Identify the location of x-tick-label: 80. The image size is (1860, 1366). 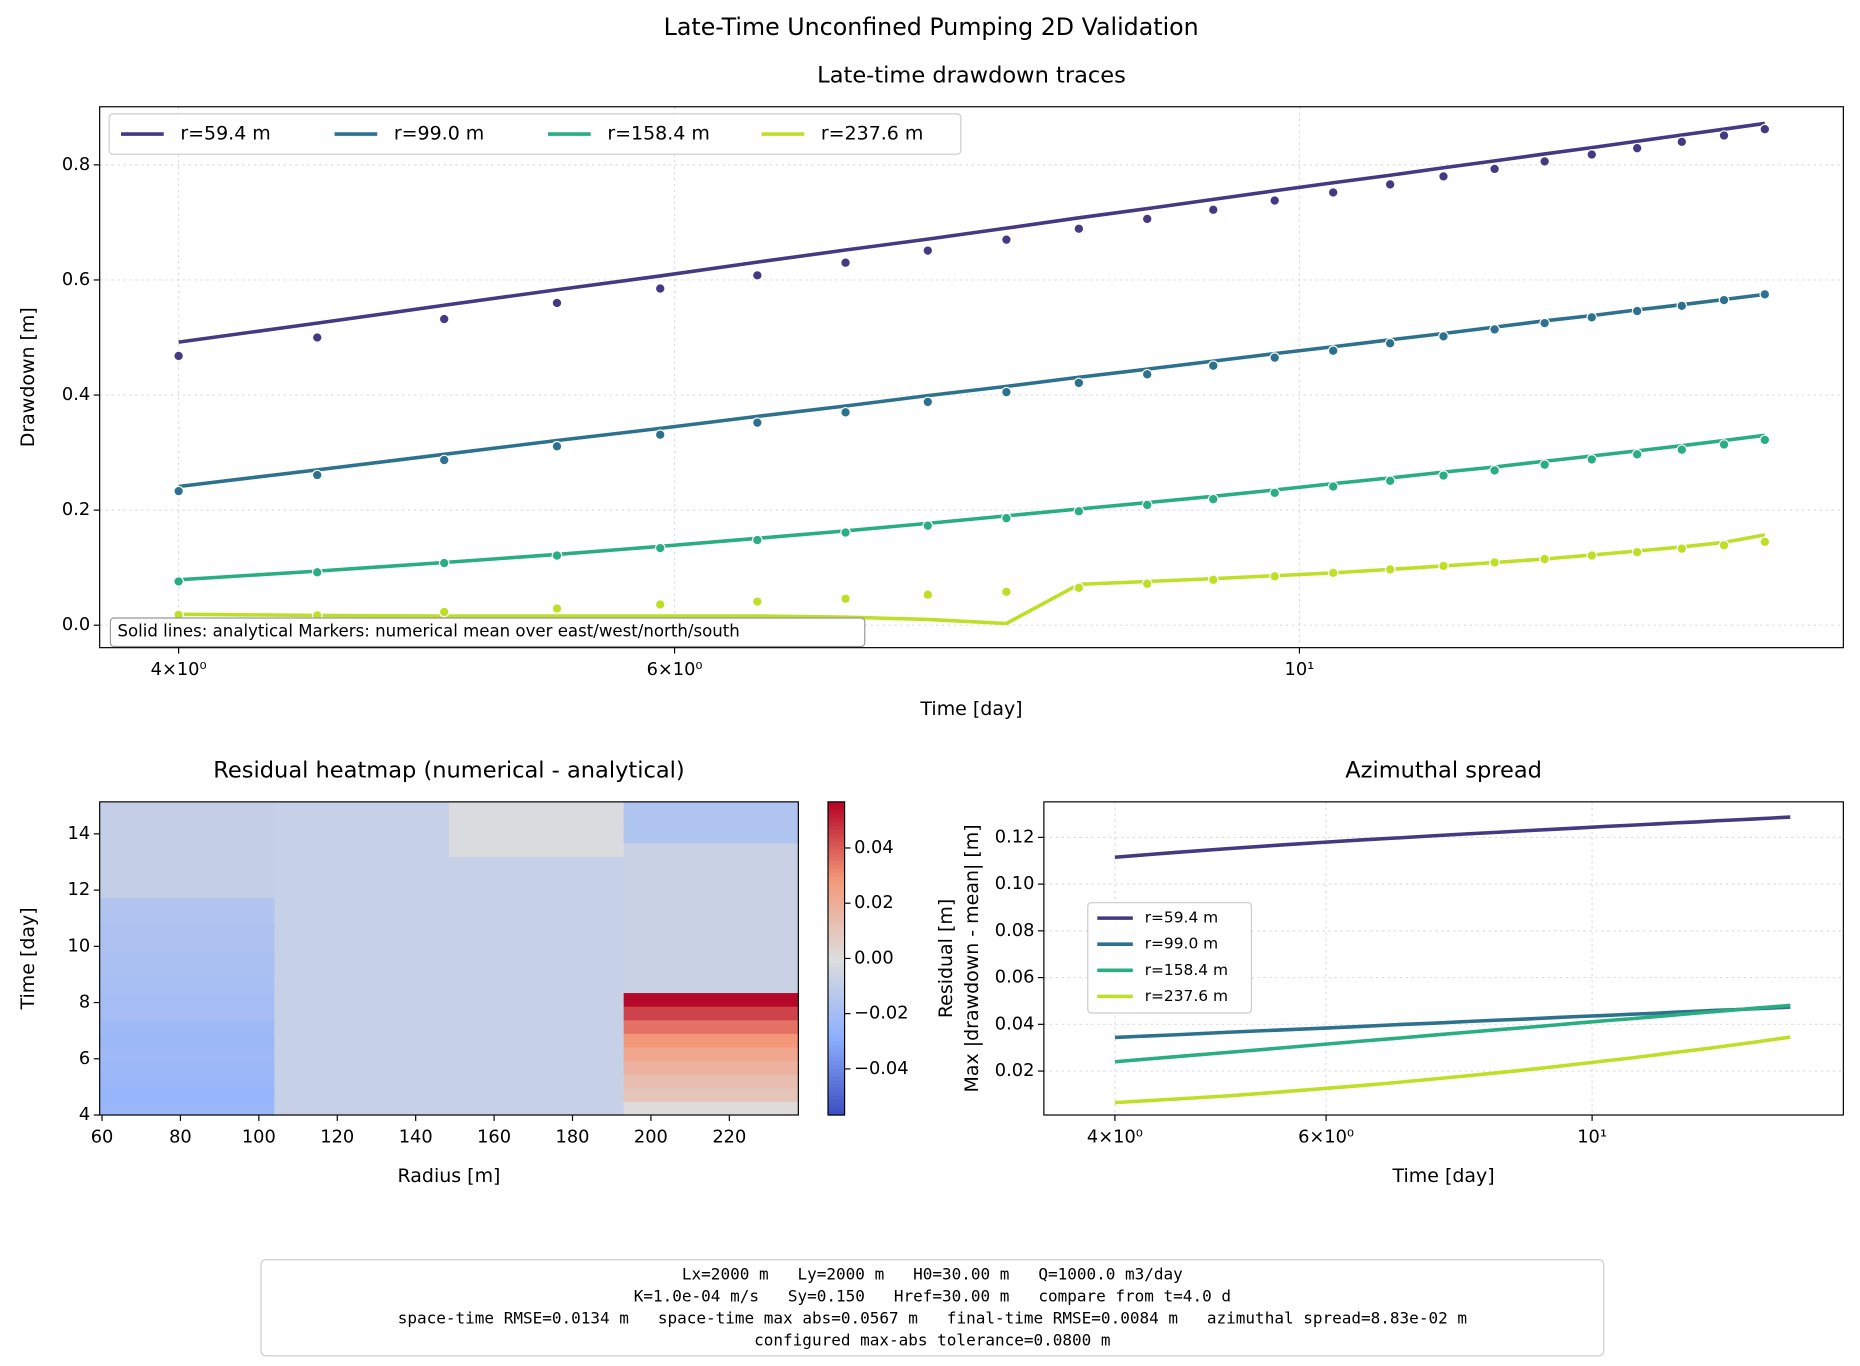
(180, 1137).